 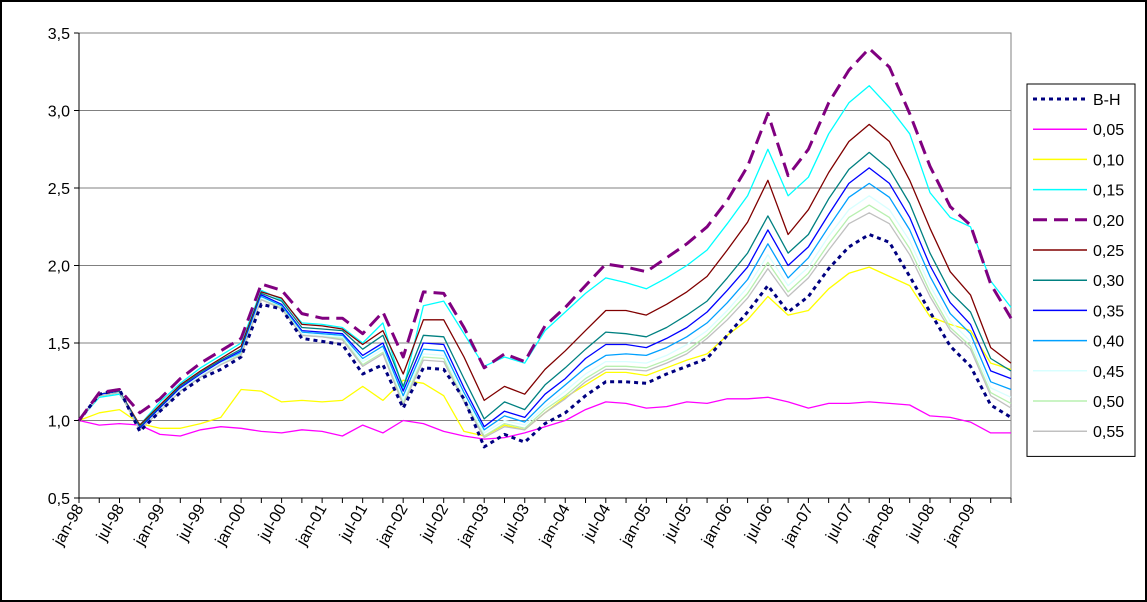 What do you see at coordinates (1108, 372) in the screenshot?
I see `legend-label: 0,45` at bounding box center [1108, 372].